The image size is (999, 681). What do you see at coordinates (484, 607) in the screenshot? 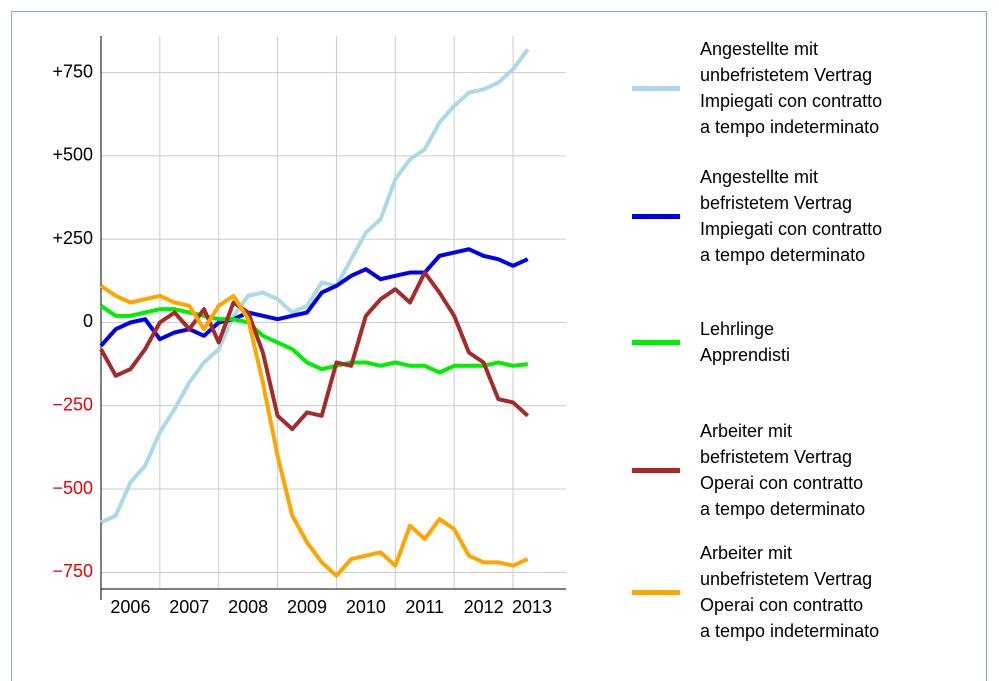
I see `x-tick-label: 2012` at bounding box center [484, 607].